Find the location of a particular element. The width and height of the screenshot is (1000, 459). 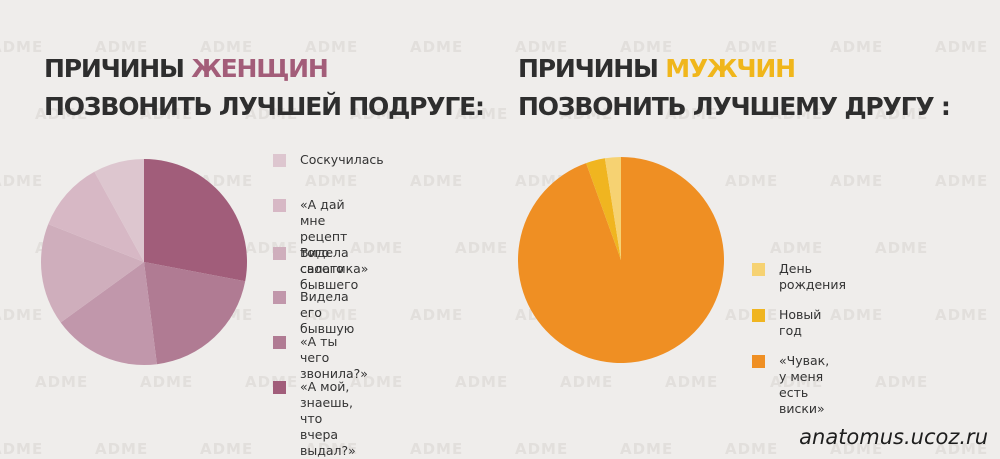

women-legend-item: «А ты чего звонила?» is located at coordinates (320, 358).